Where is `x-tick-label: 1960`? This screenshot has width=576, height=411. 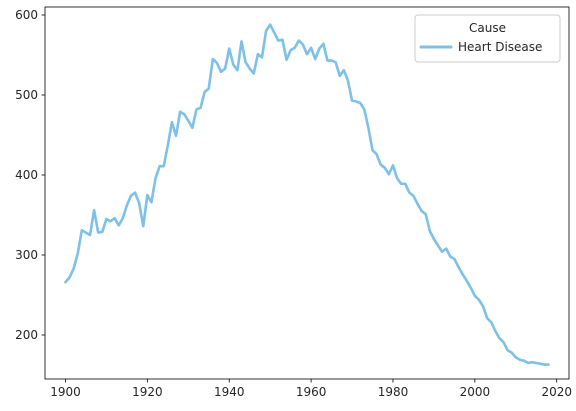
x-tick-label: 1960 is located at coordinates (311, 392).